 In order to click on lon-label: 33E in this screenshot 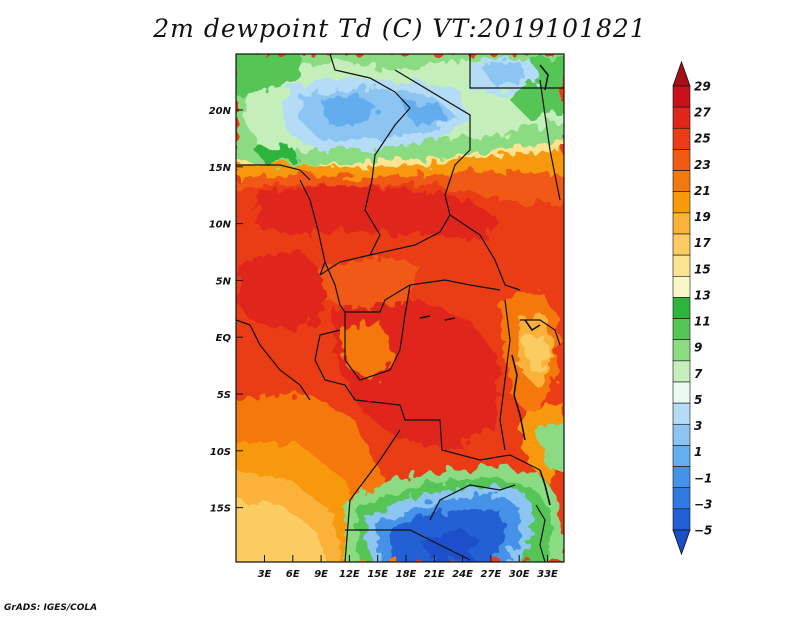, I will do `click(547, 574)`.